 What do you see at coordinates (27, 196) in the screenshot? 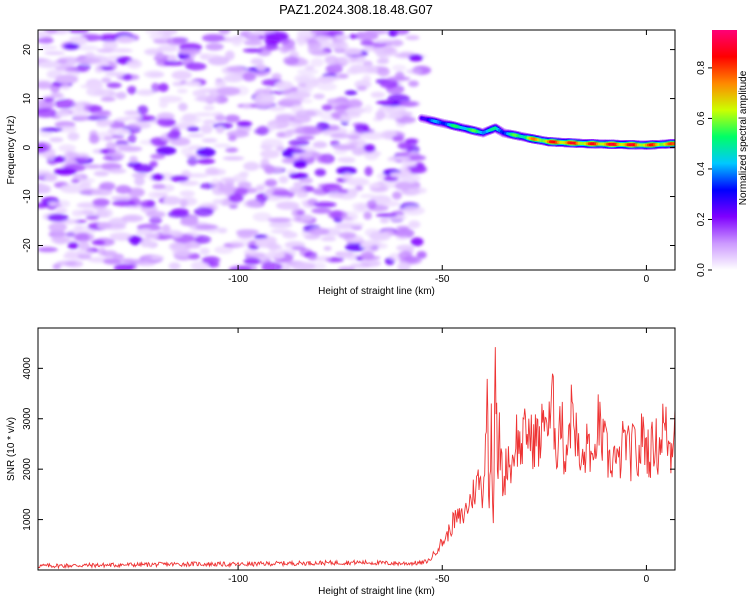
I see `spectrogram-y-tick-label: -10` at bounding box center [27, 196].